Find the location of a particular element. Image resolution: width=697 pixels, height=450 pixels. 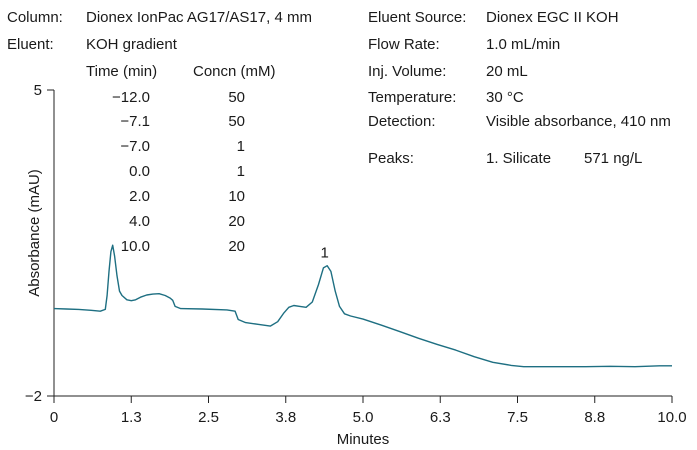

condition-value: 1.0 mL/min is located at coordinates (523, 44).